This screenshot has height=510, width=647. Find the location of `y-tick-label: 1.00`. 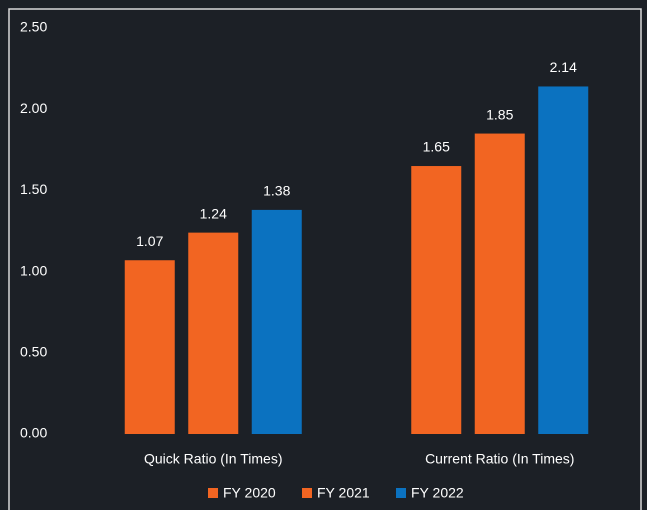

y-tick-label: 1.00 is located at coordinates (33, 270).